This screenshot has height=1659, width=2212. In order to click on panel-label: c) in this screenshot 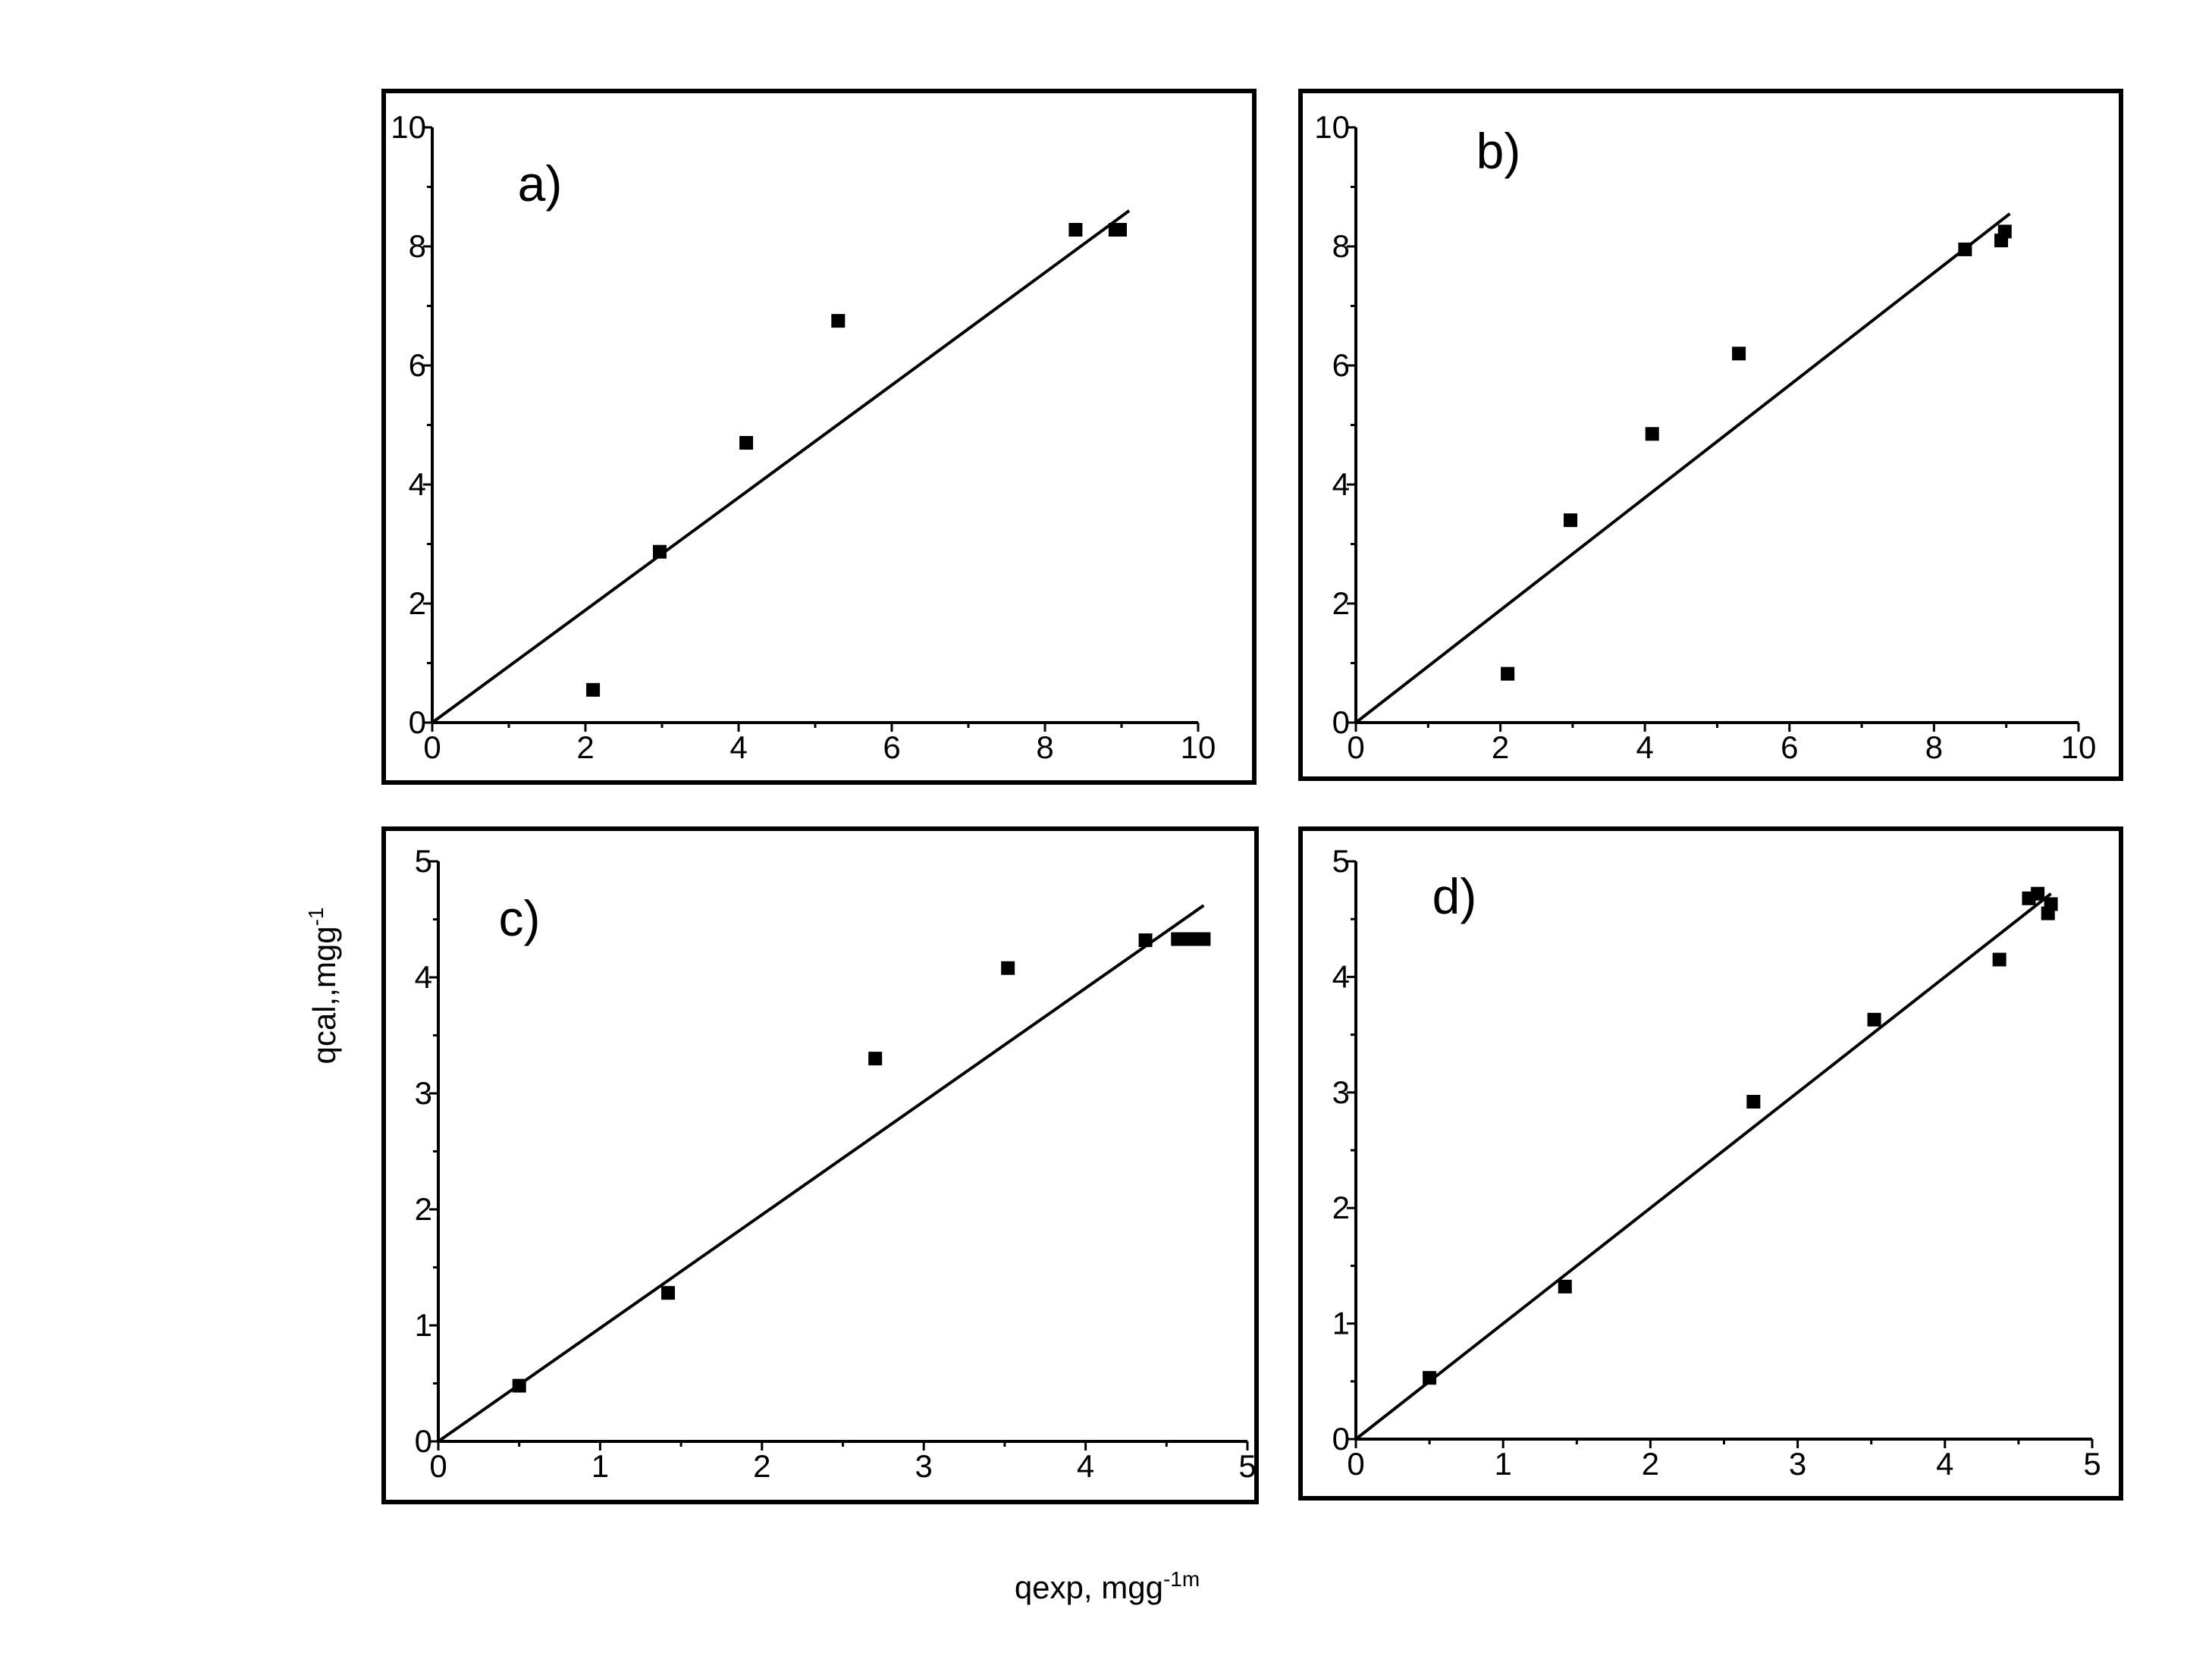, I will do `click(520, 918)`.